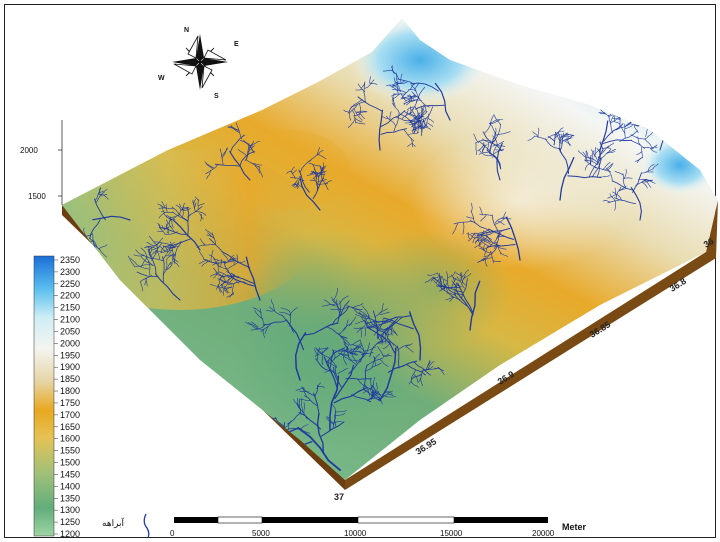 Image resolution: width=720 pixels, height=542 pixels. I want to click on legend-value-label: 1550, so click(70, 451).